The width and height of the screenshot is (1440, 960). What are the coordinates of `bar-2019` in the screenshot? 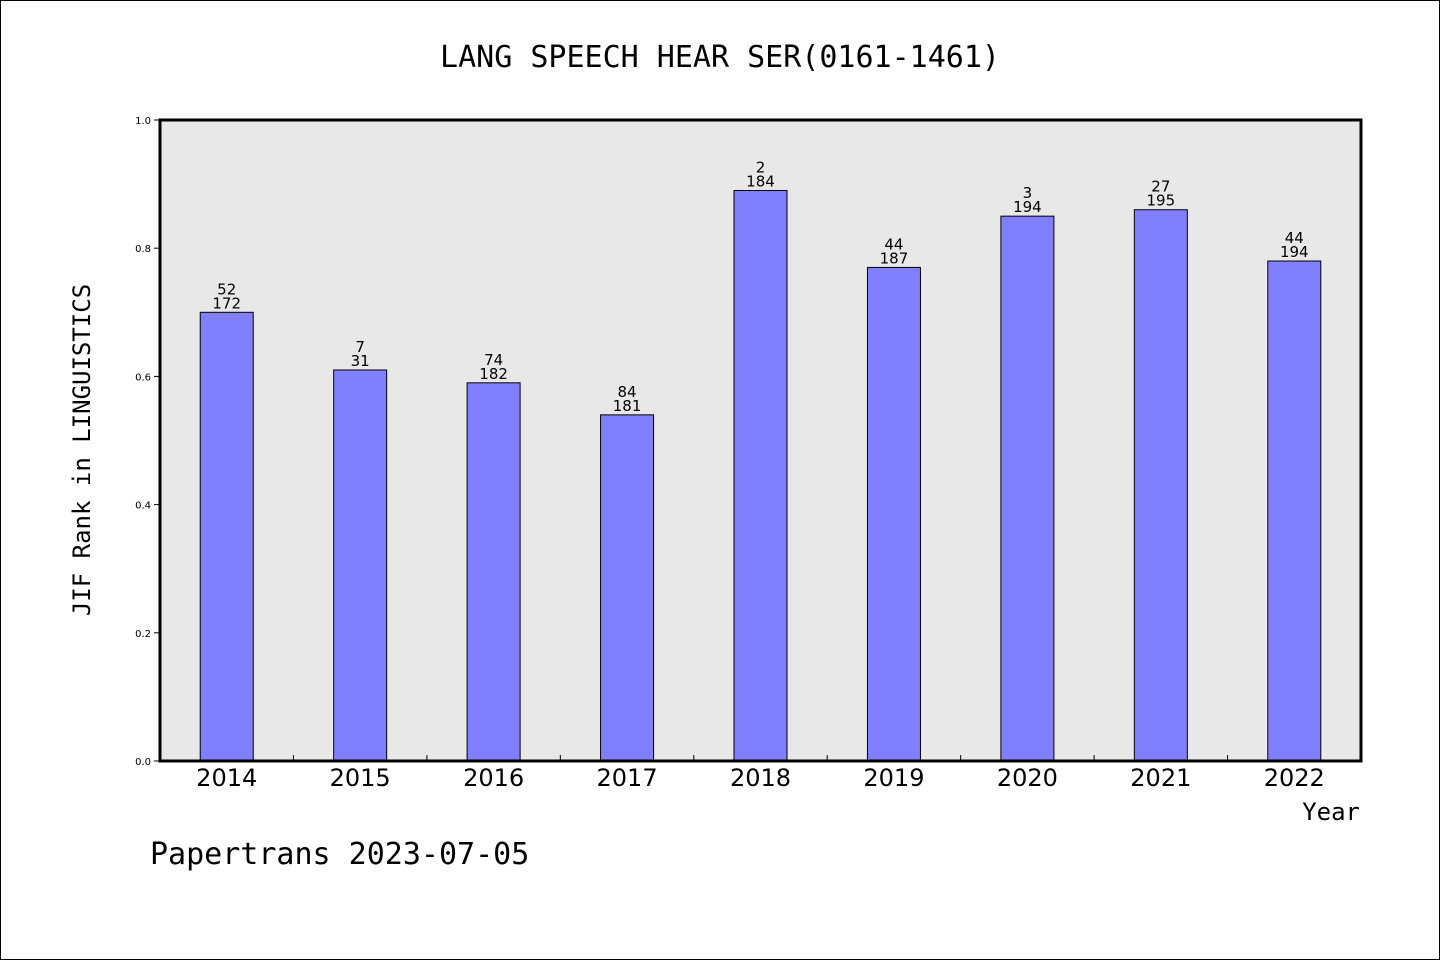 It's located at (893, 514).